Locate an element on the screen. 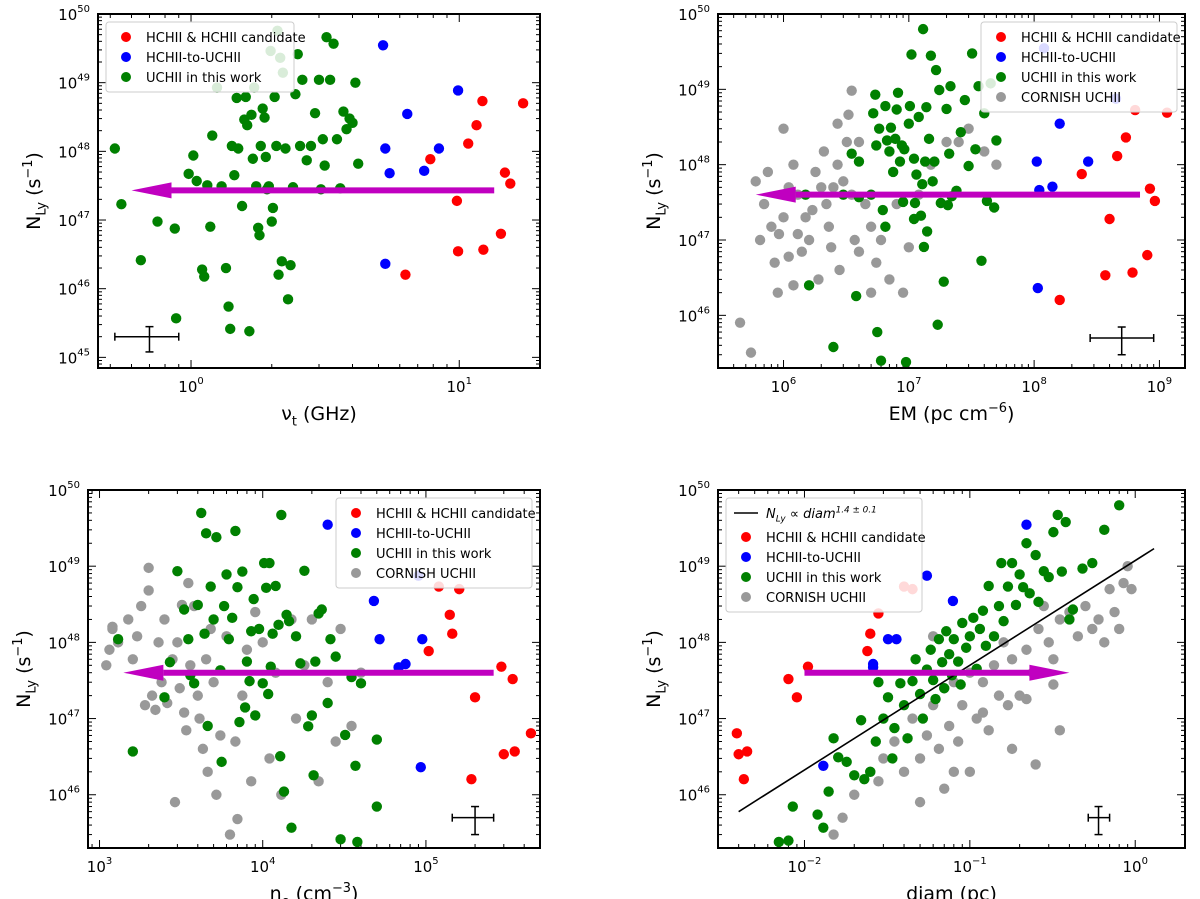 The image size is (1200, 899). y-tick-label: 1048 is located at coordinates (694, 165).